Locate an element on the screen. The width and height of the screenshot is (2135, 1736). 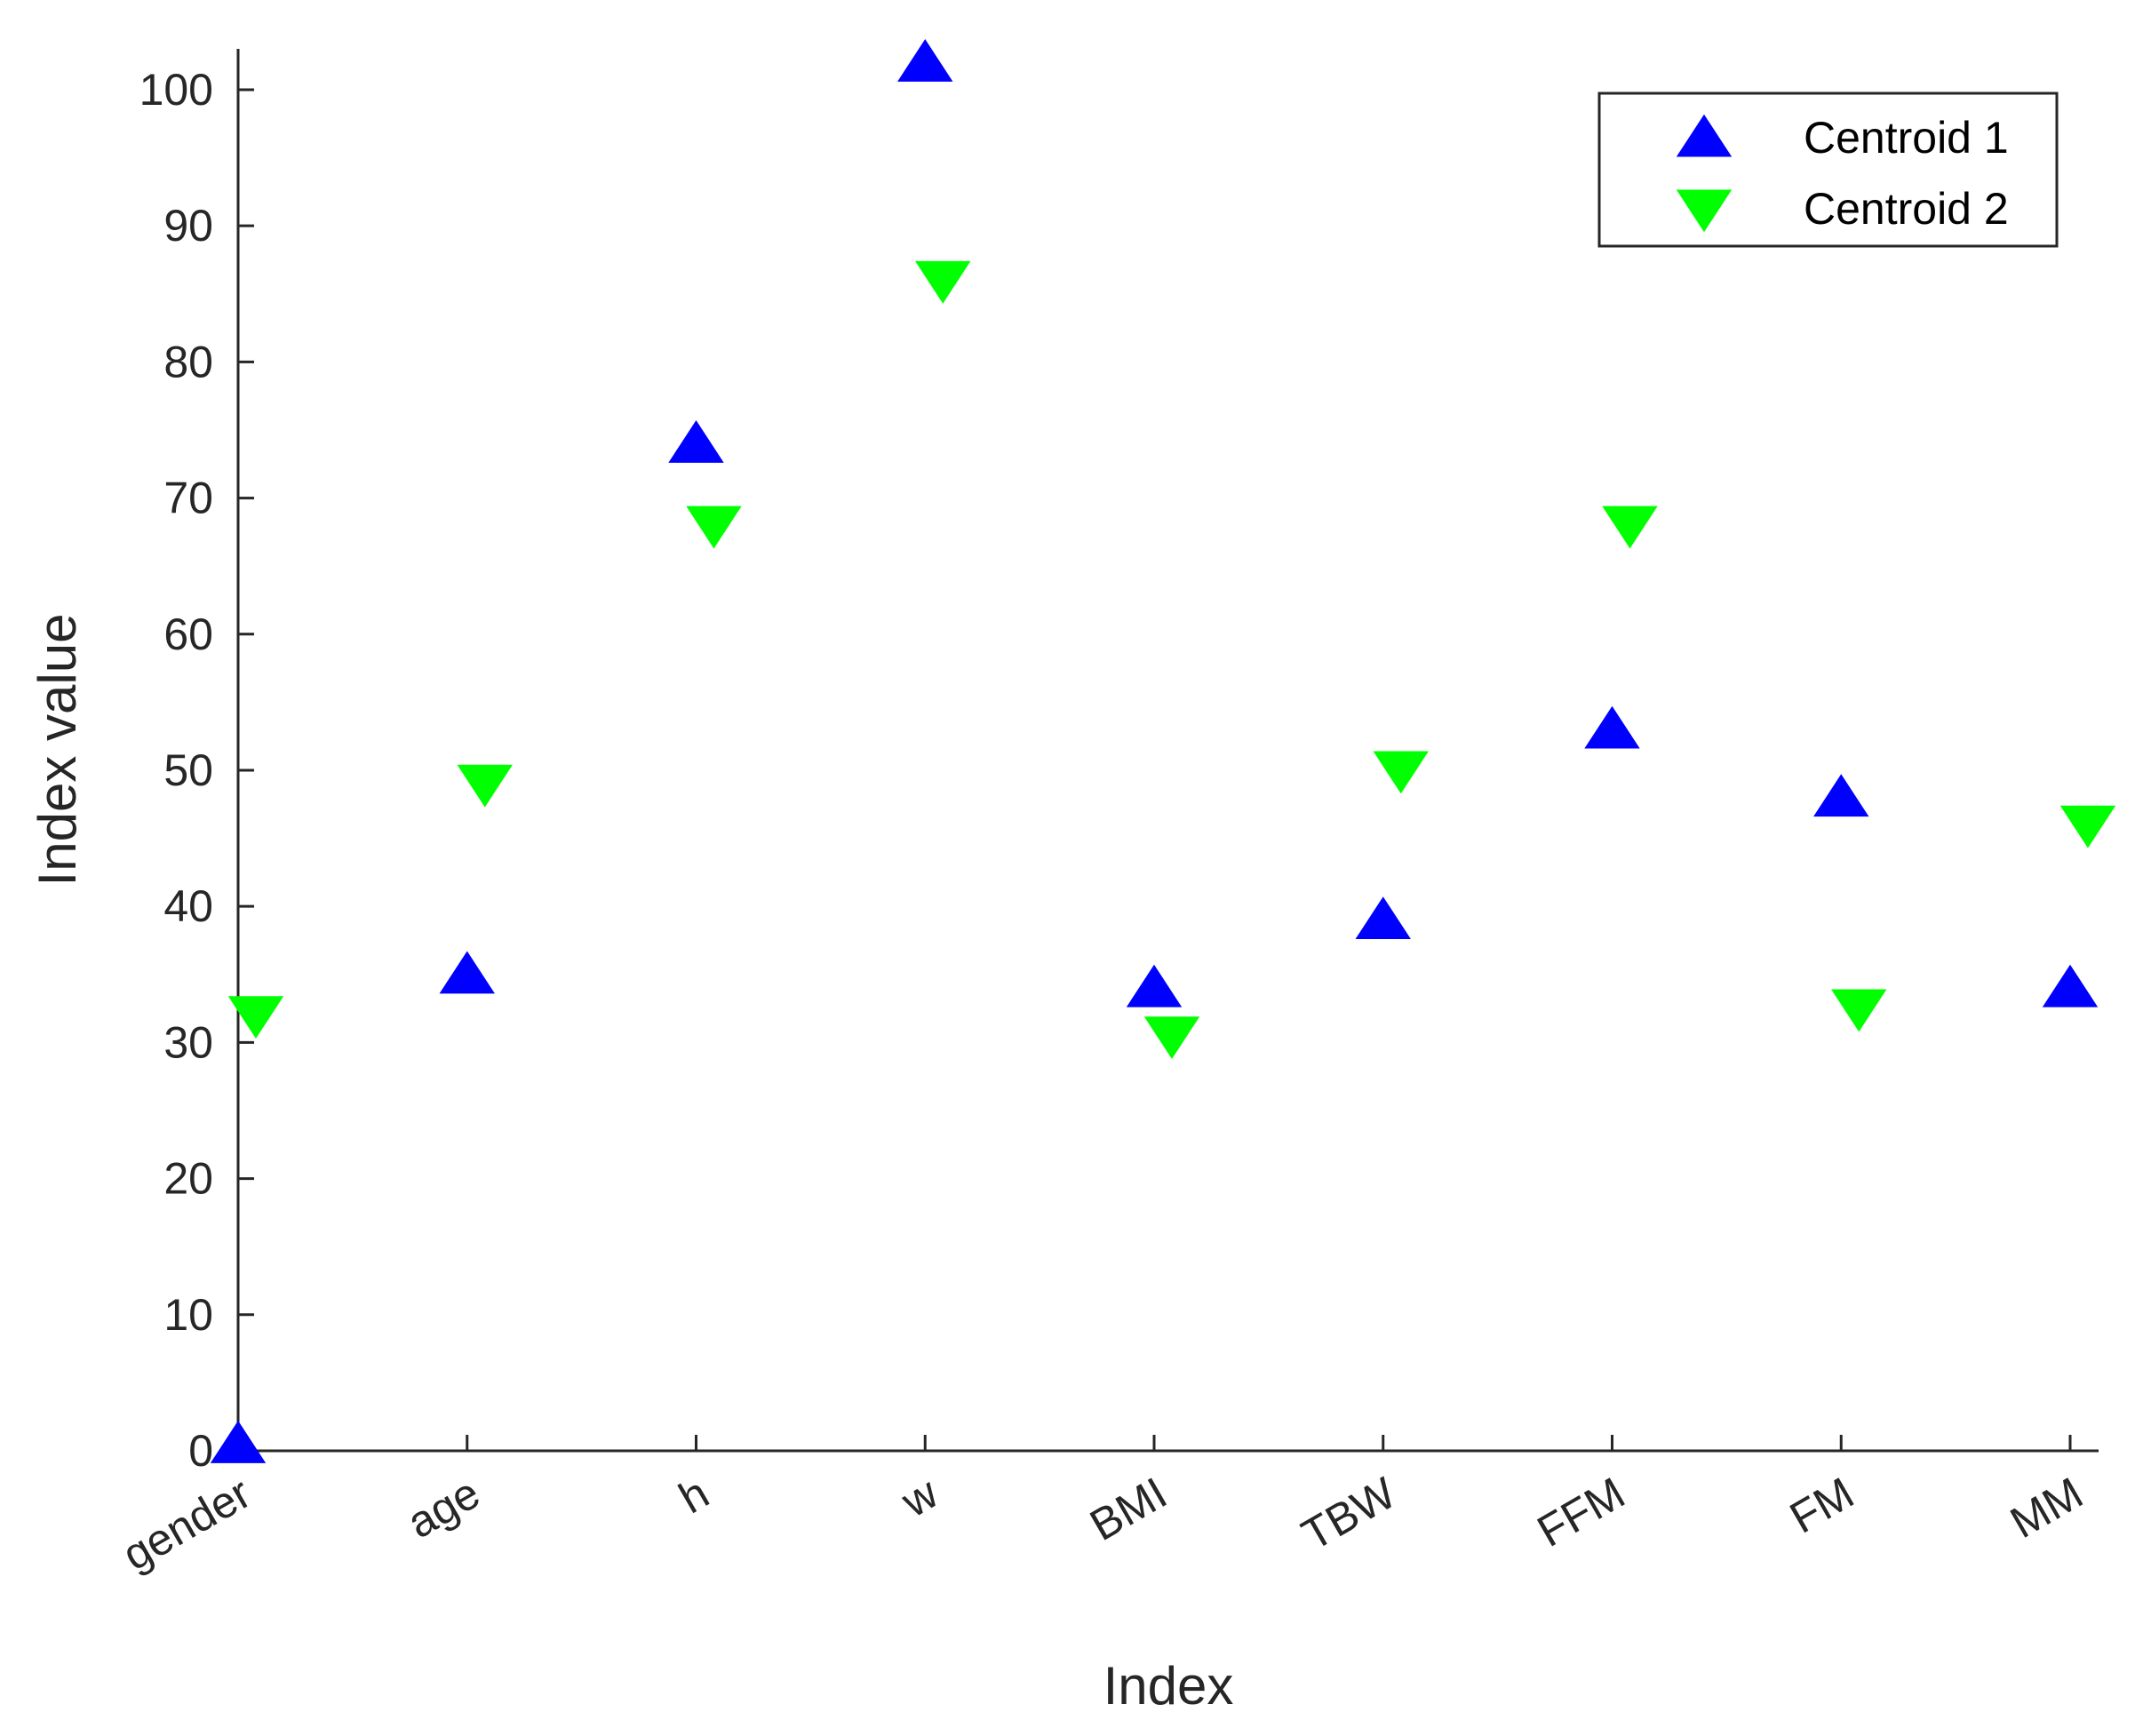
y-tick-label: 60 is located at coordinates (188, 634).